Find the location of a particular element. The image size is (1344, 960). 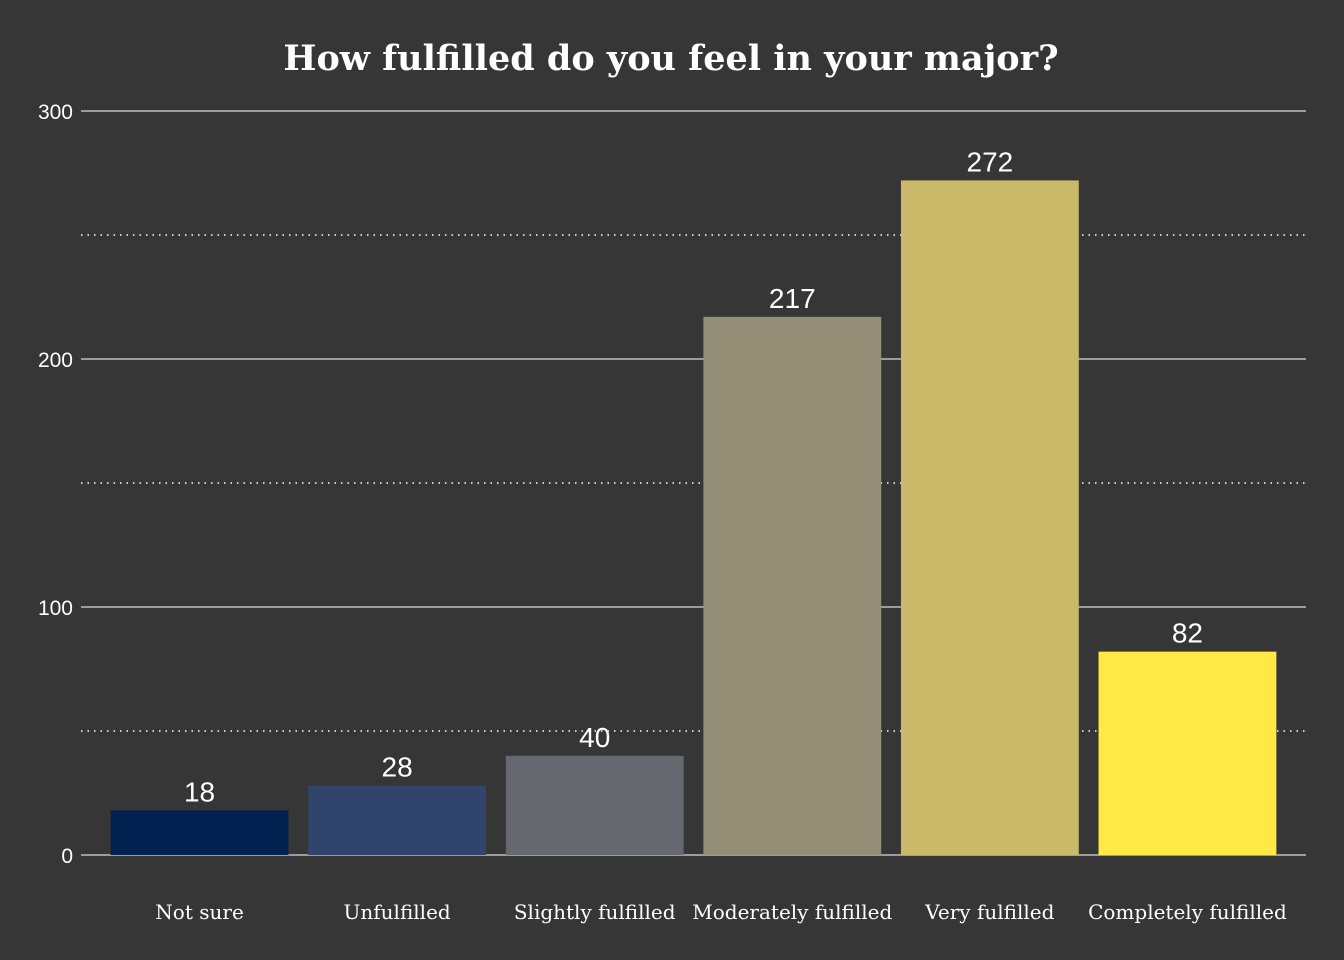

bar-completely-fulfilled is located at coordinates (1187, 753).